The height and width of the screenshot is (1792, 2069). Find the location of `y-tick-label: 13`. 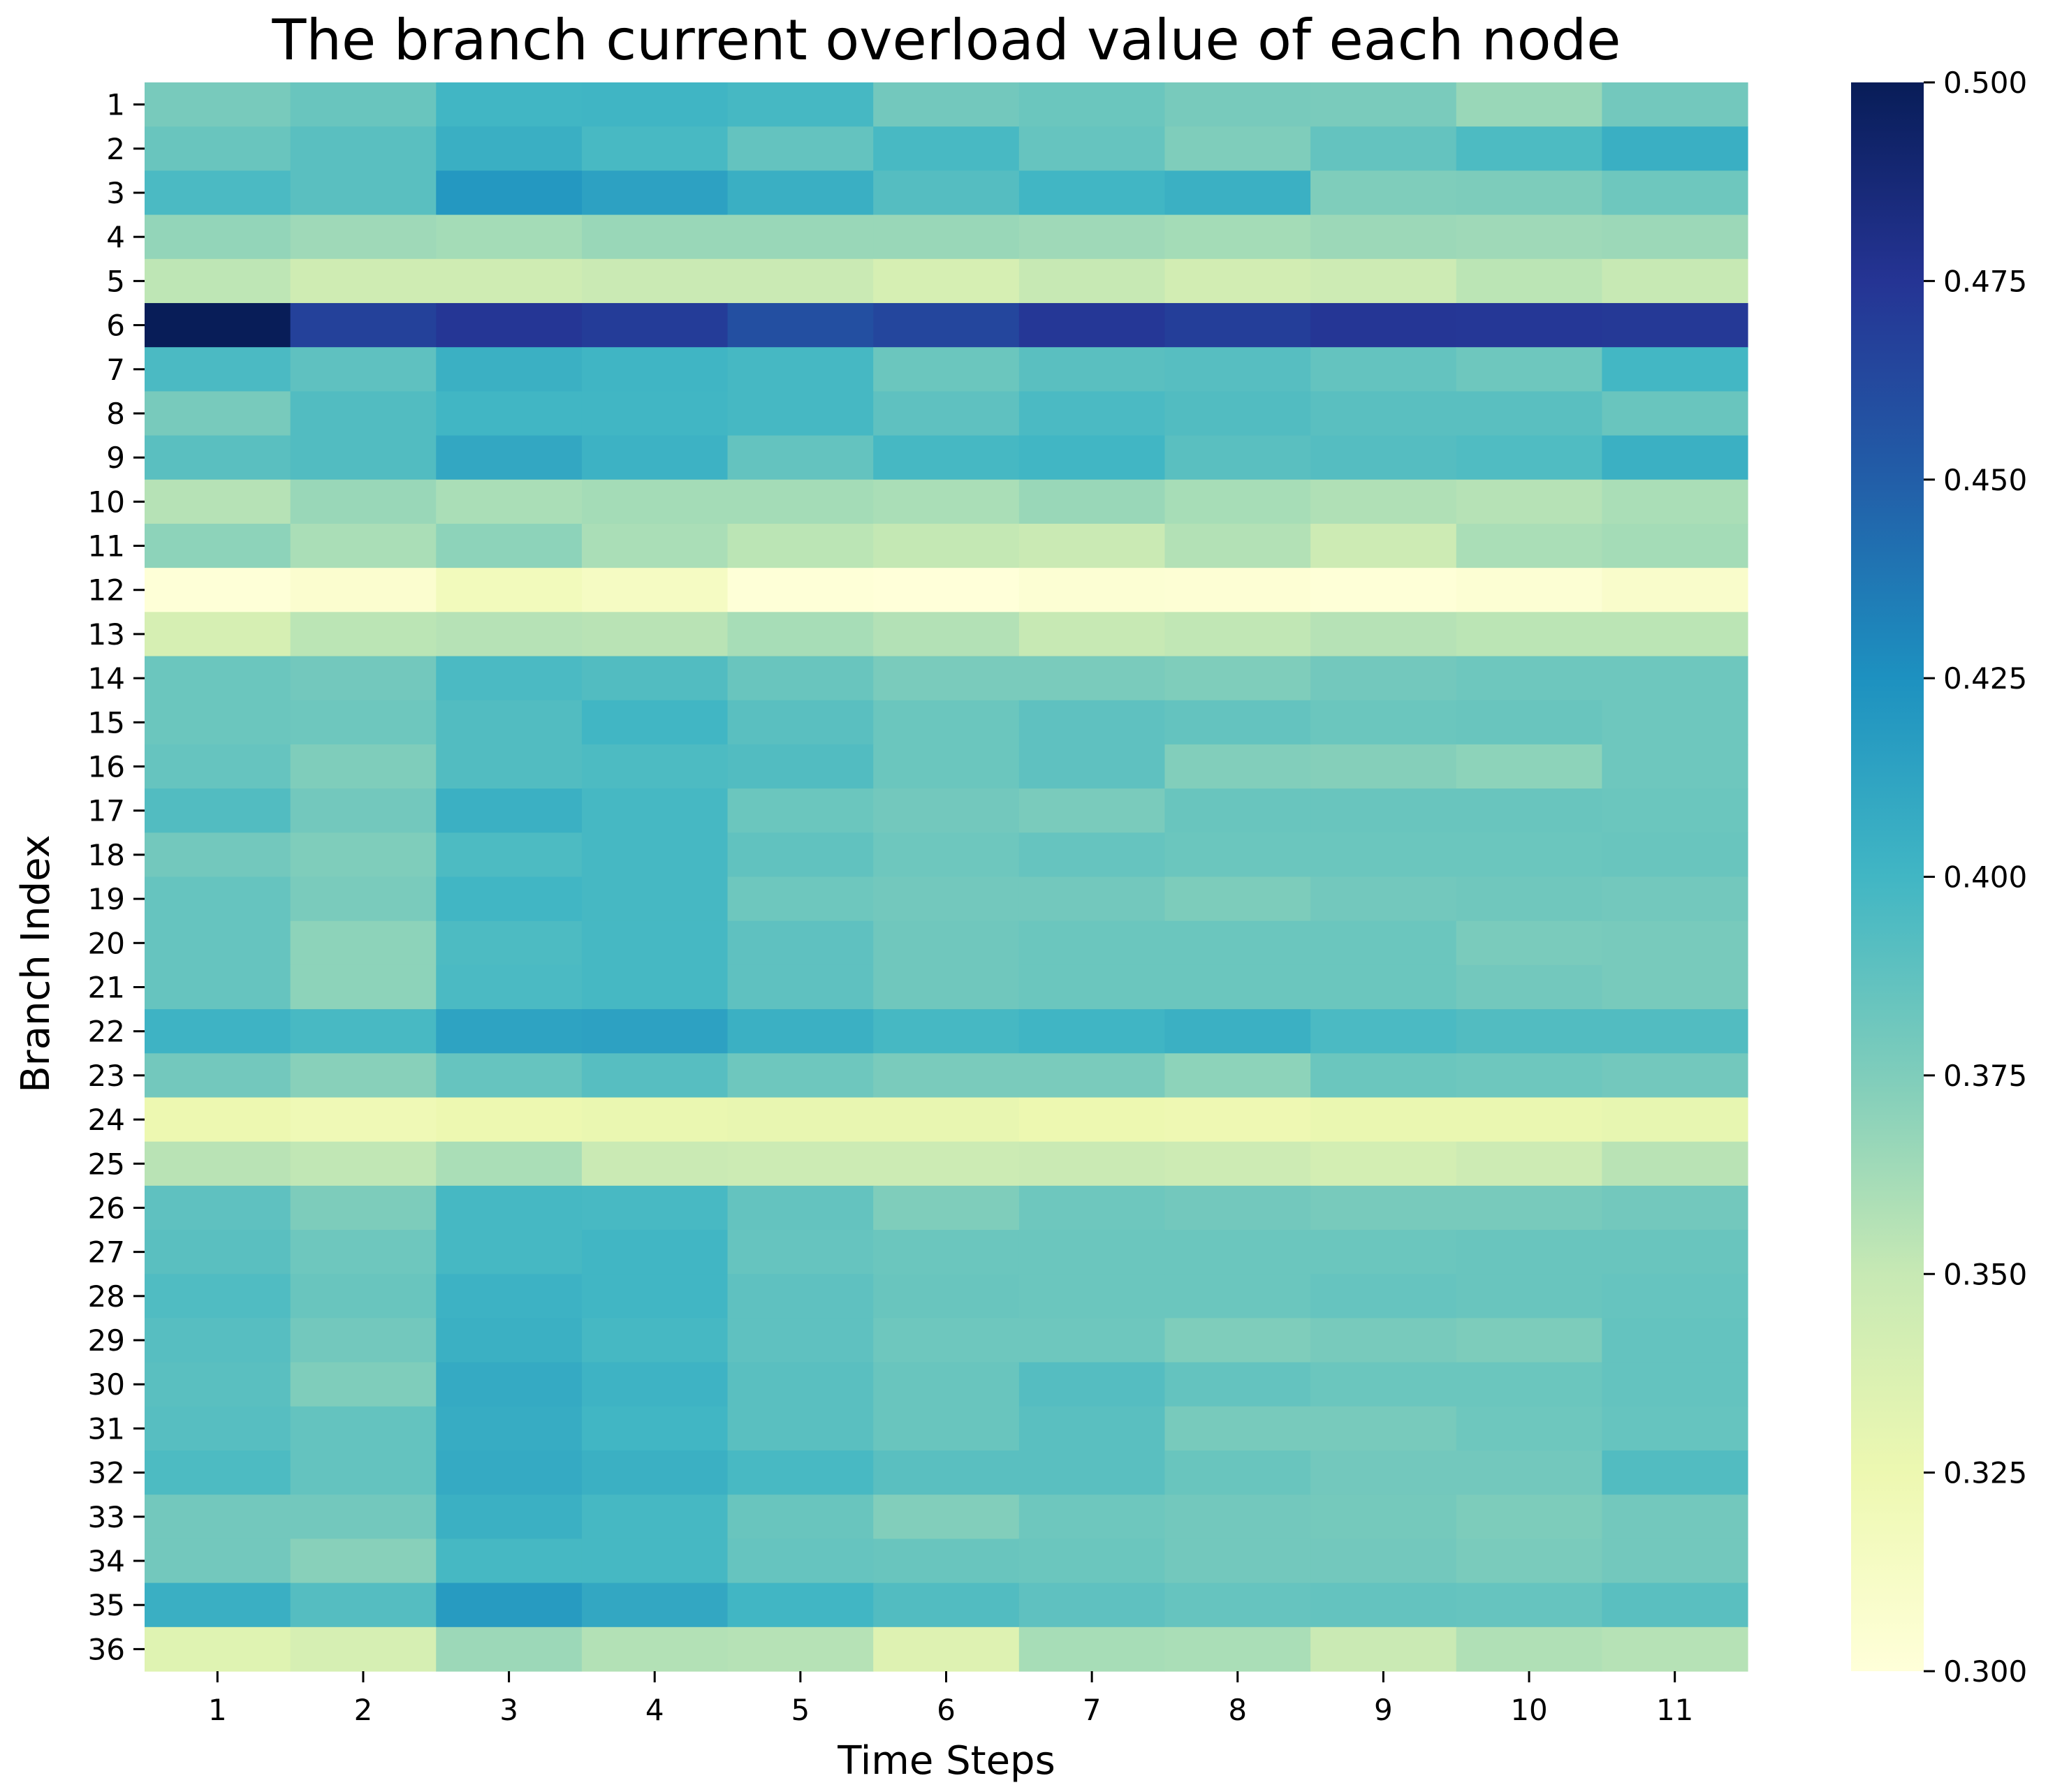

y-tick-label: 13 is located at coordinates (107, 634).